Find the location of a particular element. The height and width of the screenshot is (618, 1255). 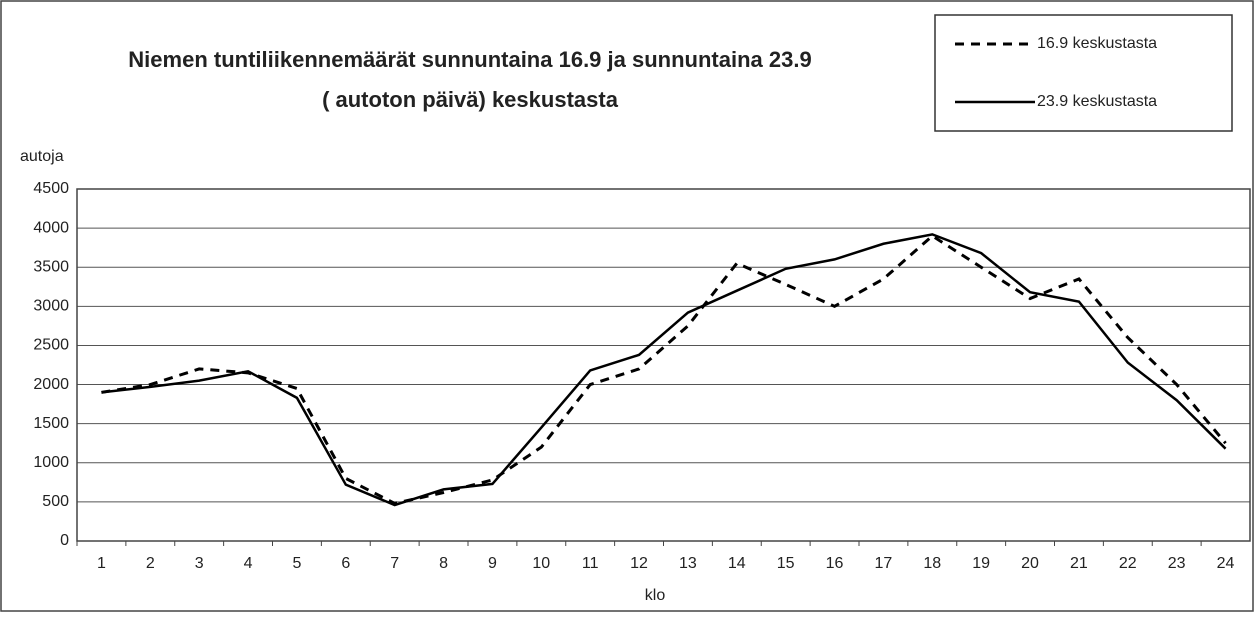

x-tick-label: 1 is located at coordinates (101, 563).